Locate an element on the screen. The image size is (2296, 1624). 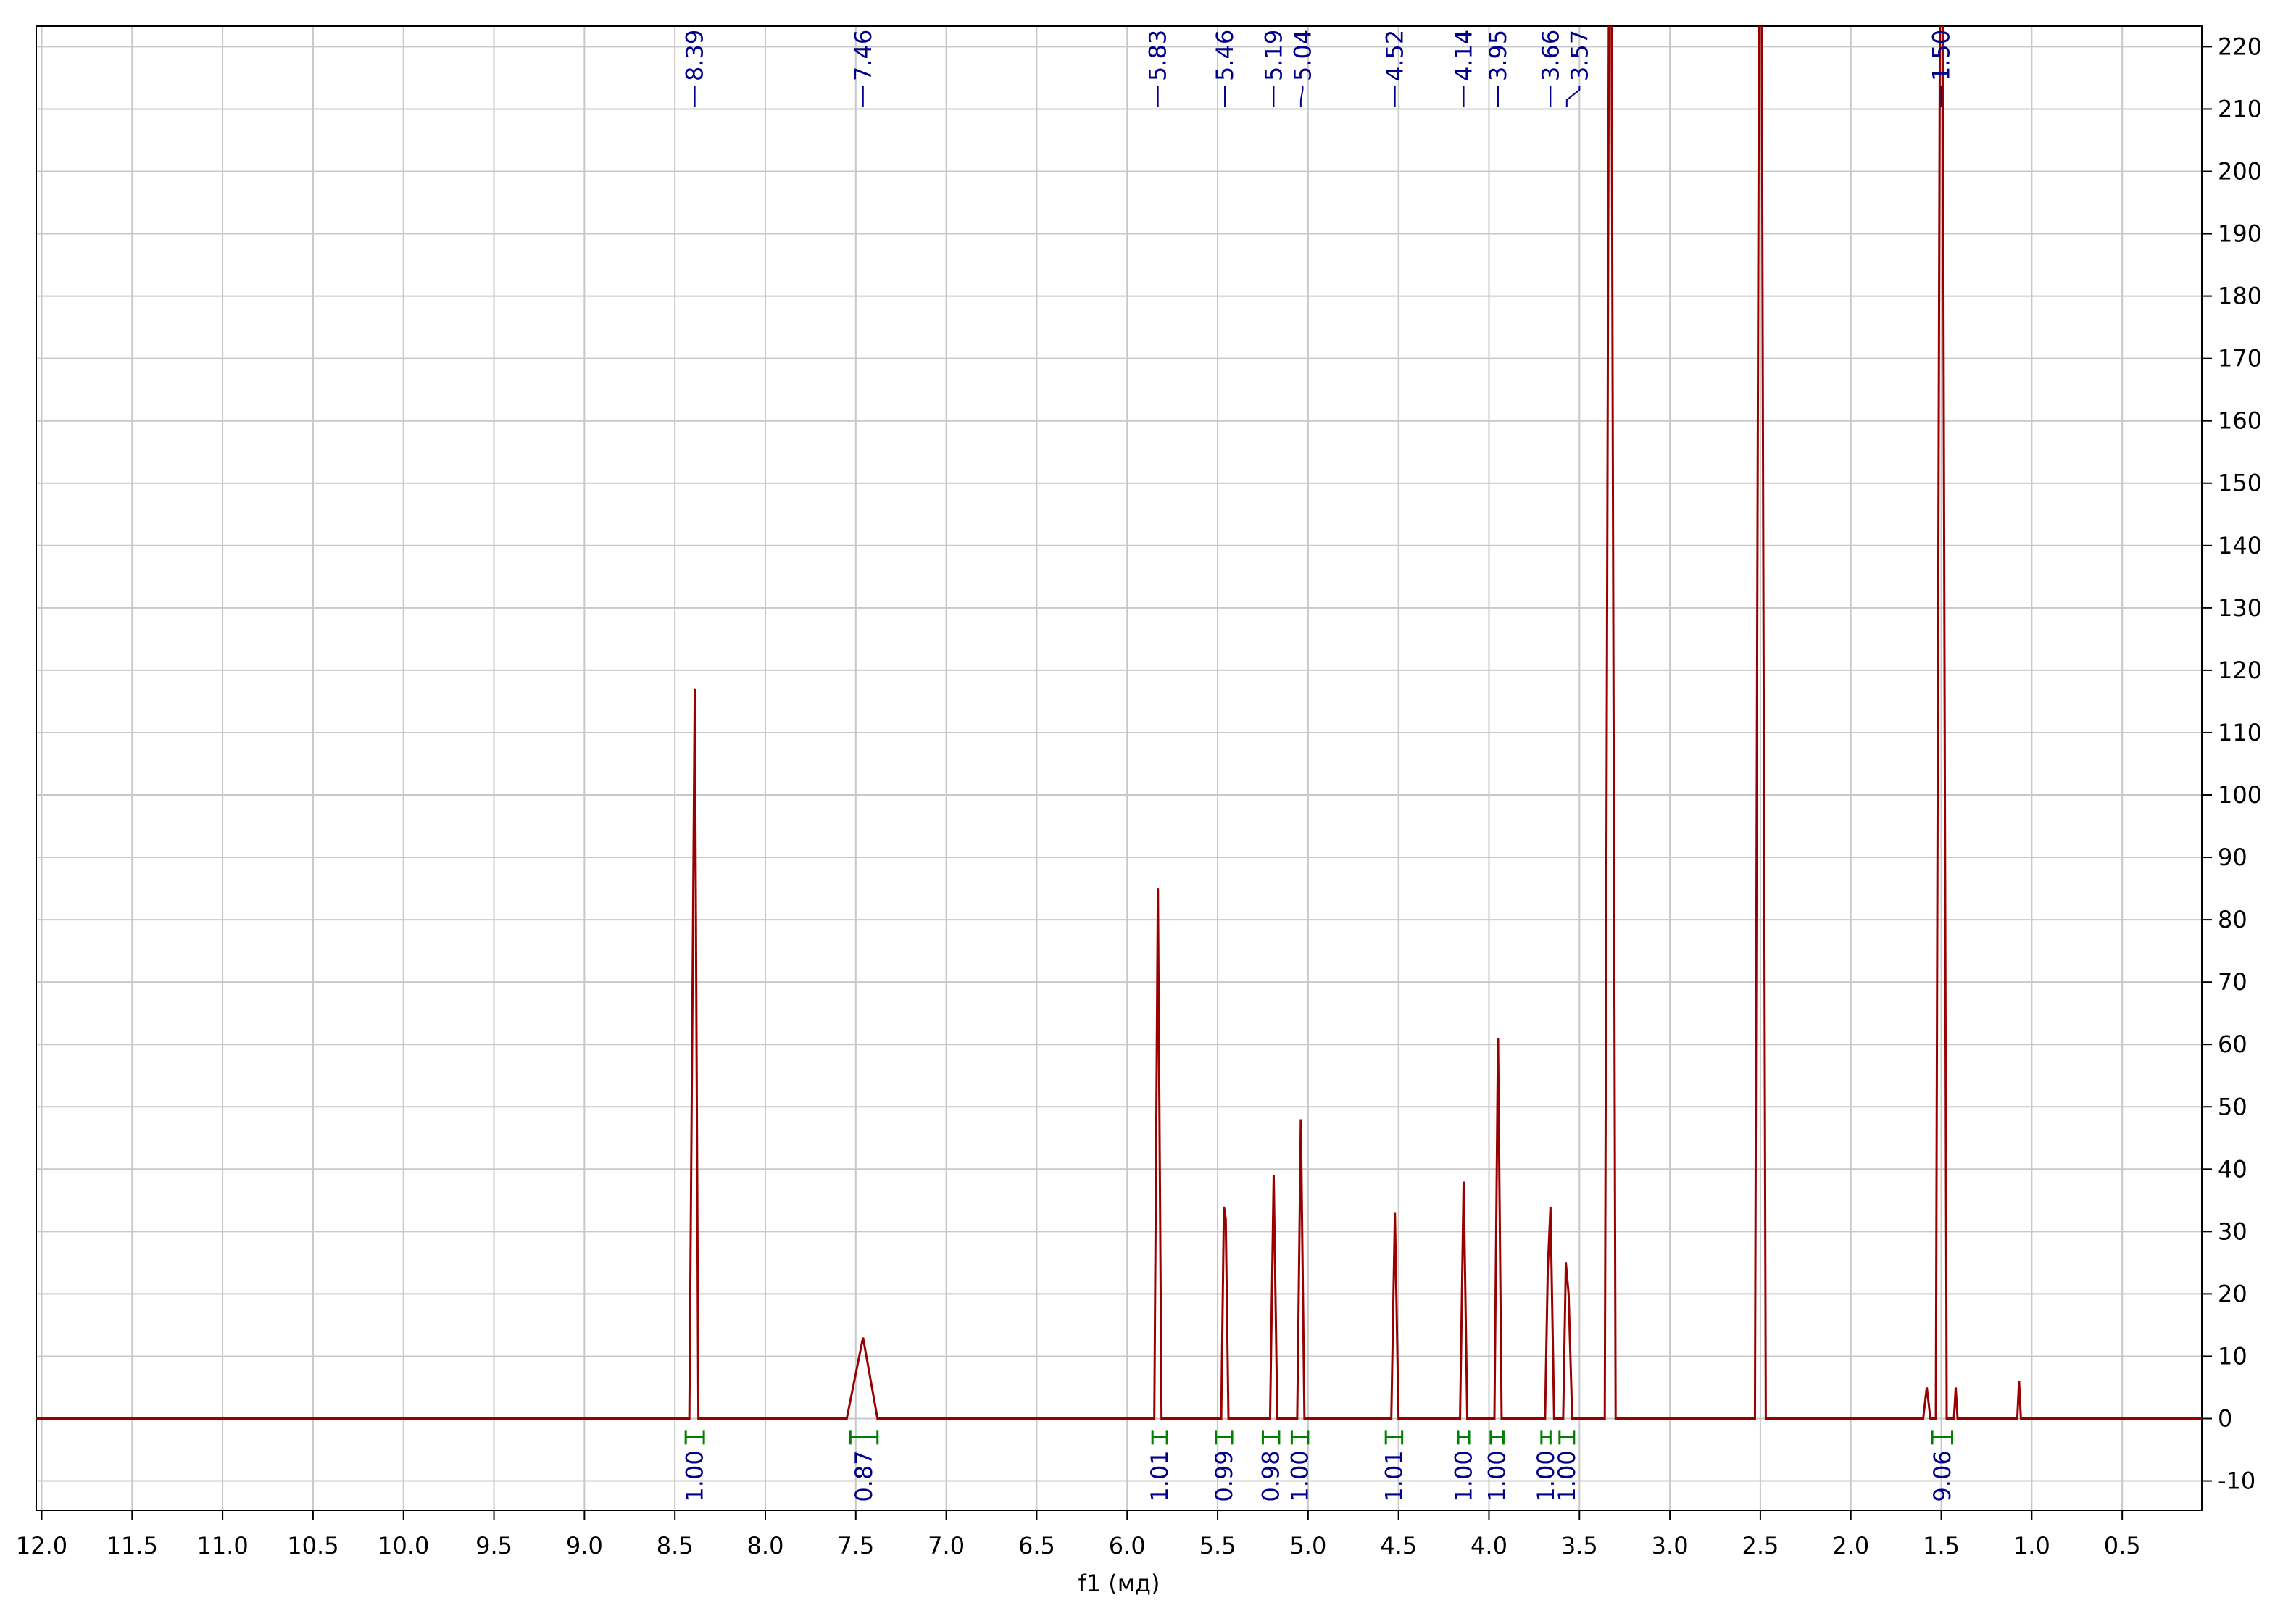
y-tick-label: 170 is located at coordinates (2240, 358).